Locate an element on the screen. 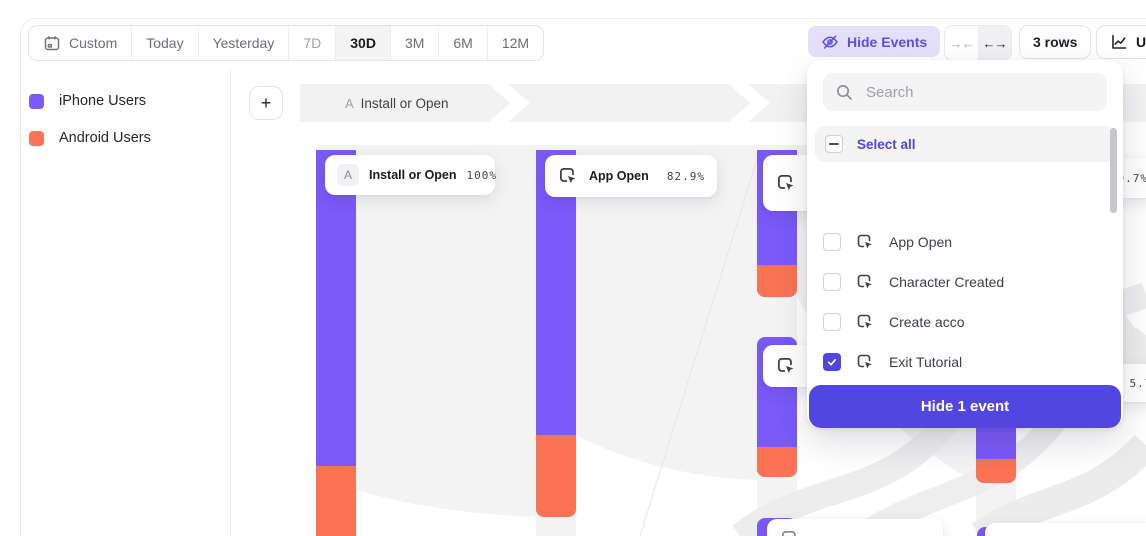 Image resolution: width=1146 pixels, height=536 pixels. hide-events-label: Hide Events is located at coordinates (887, 41).